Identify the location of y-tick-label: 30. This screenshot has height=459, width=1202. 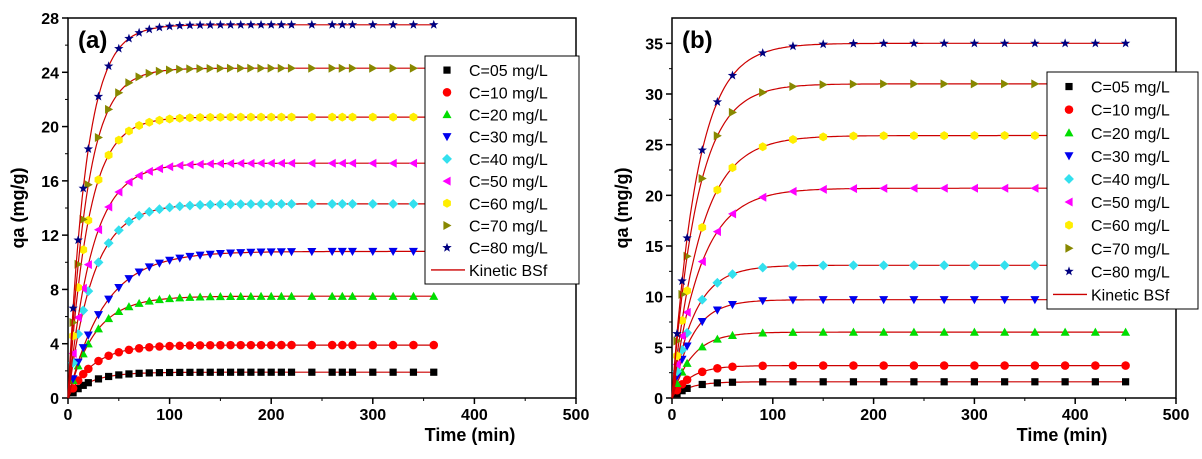
(654, 95).